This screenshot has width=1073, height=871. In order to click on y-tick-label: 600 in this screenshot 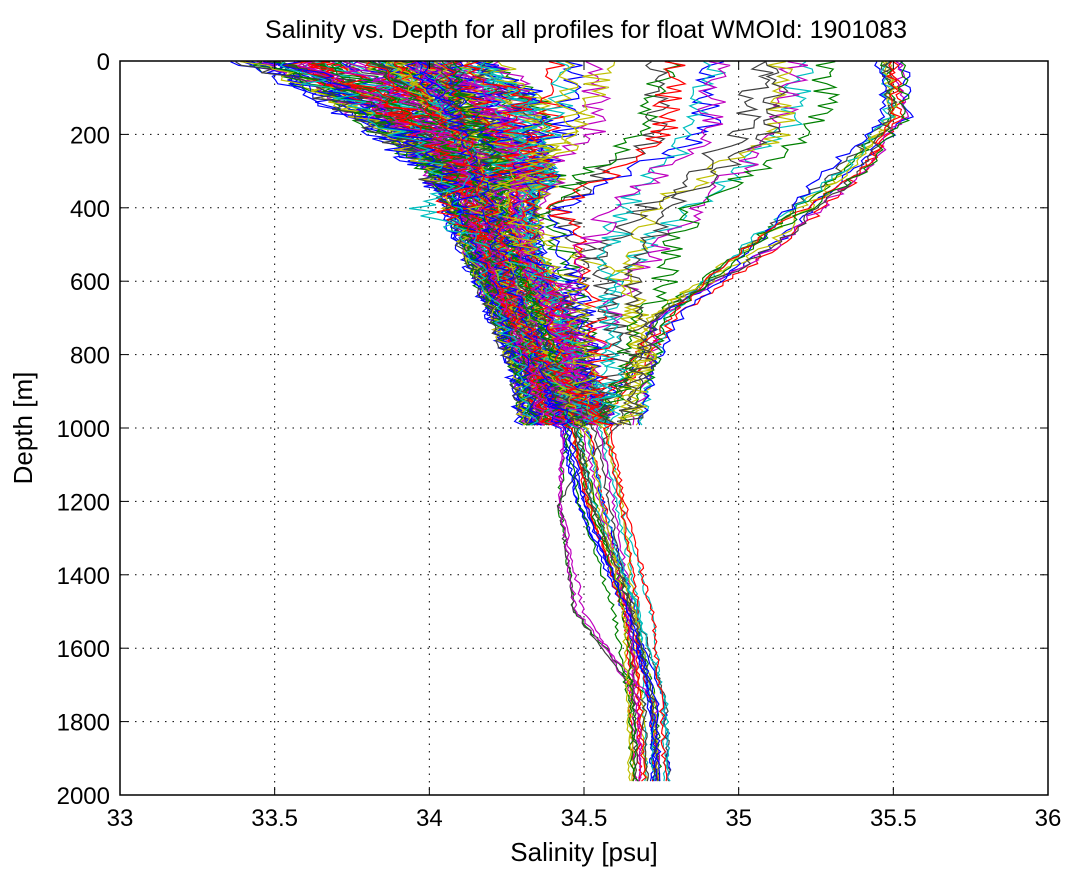, I will do `click(90, 282)`.